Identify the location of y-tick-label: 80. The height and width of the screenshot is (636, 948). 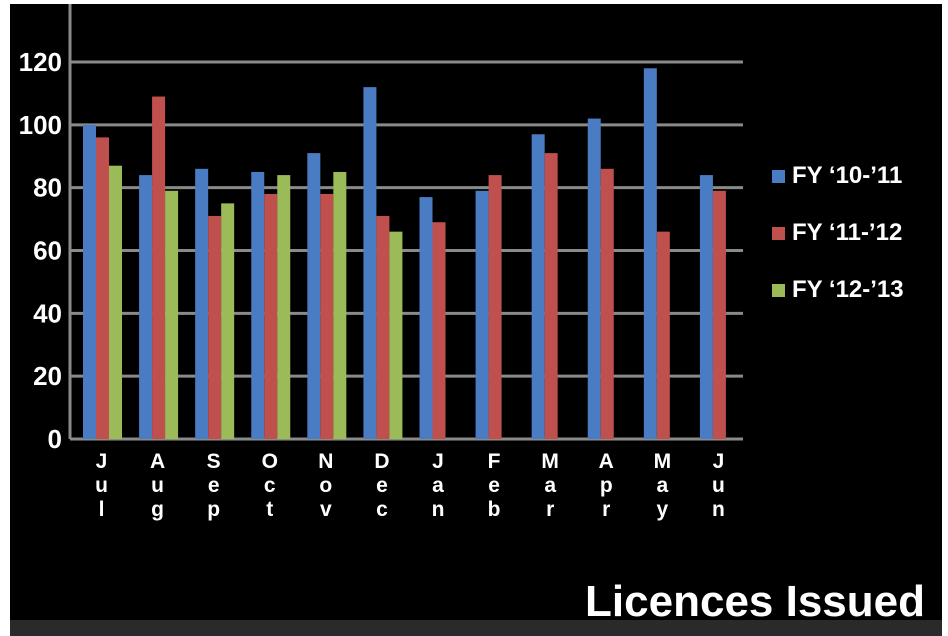
(47, 188).